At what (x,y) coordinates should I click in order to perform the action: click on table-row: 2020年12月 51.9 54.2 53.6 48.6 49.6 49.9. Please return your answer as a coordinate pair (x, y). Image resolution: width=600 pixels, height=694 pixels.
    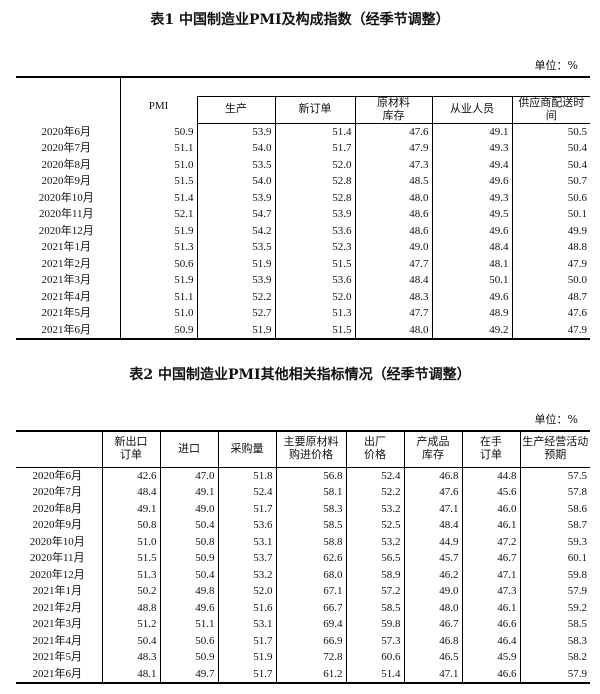
    Looking at the image, I should click on (303, 230).